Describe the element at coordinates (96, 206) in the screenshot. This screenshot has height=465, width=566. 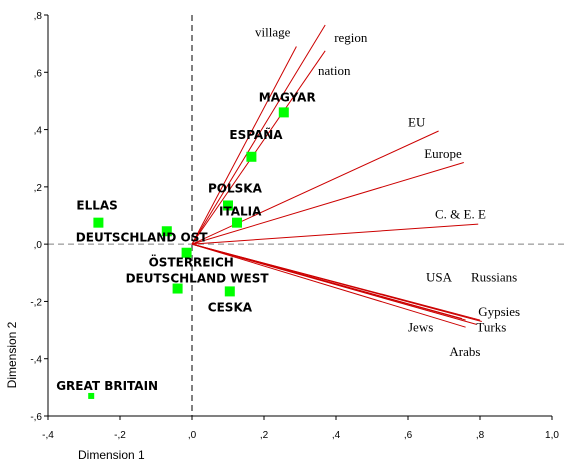
I see `point-label: ELLAS` at that location.